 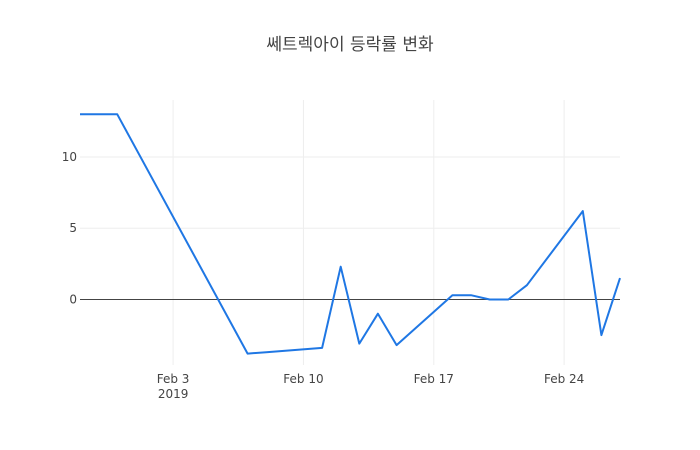 I want to click on x-tick-label: Feb 24, so click(x=564, y=379).